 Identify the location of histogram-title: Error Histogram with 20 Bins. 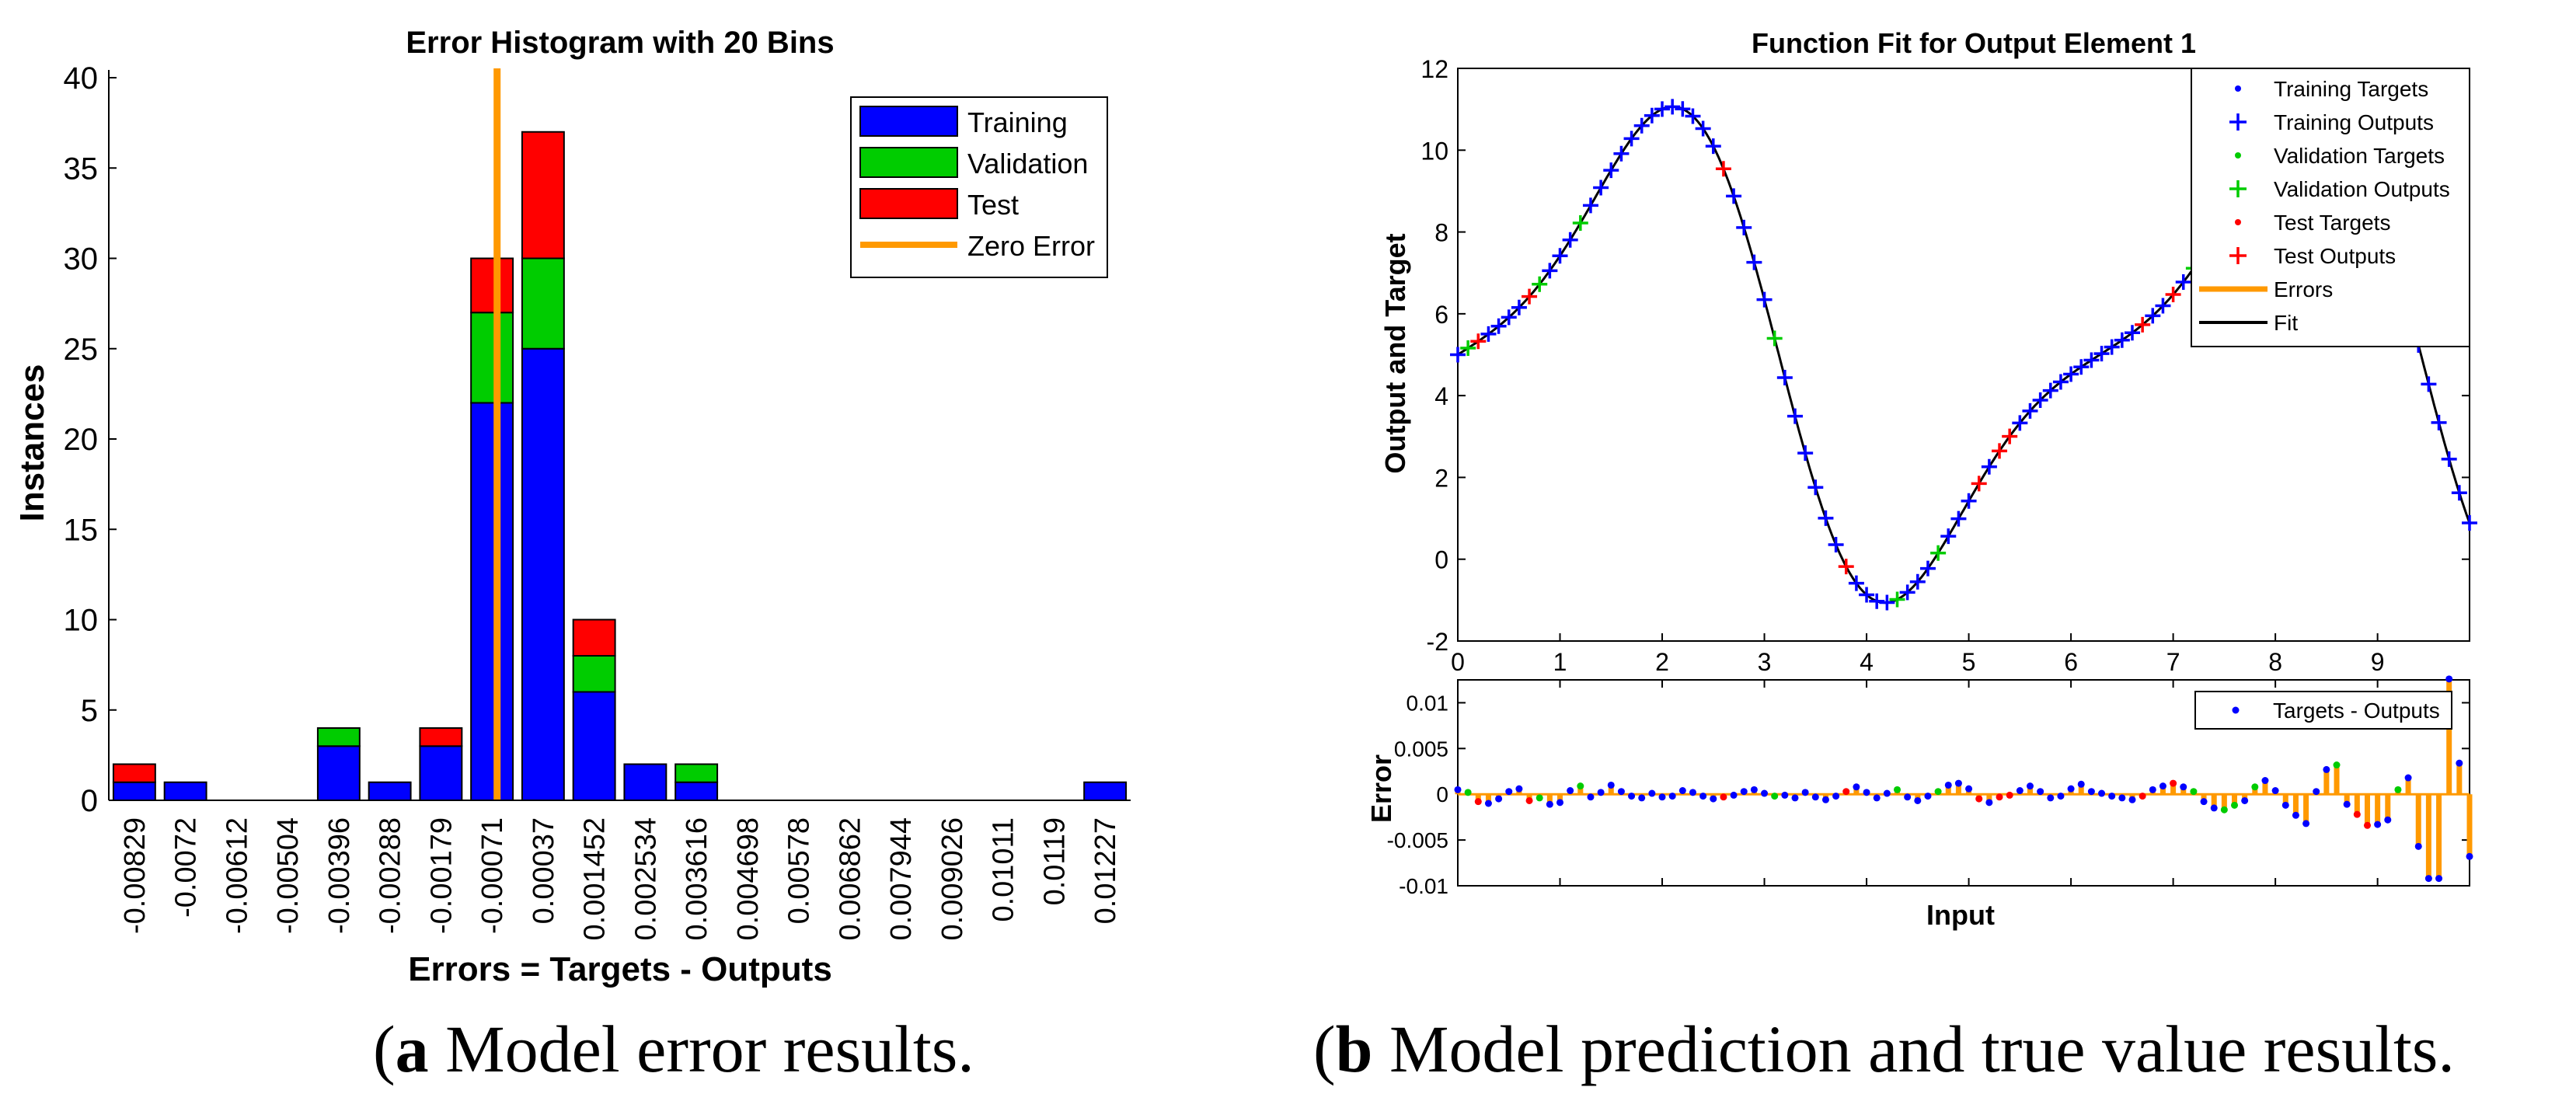
(620, 43).